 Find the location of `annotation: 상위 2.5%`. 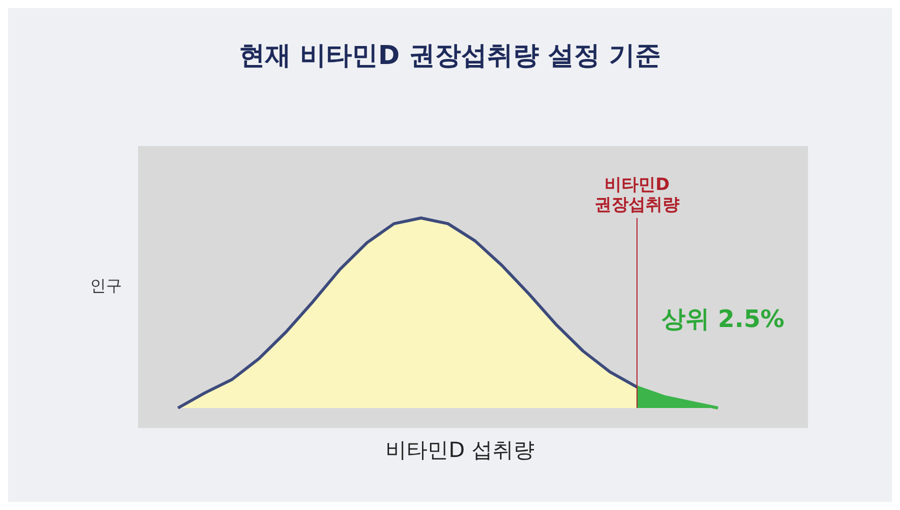

annotation: 상위 2.5% is located at coordinates (723, 319).